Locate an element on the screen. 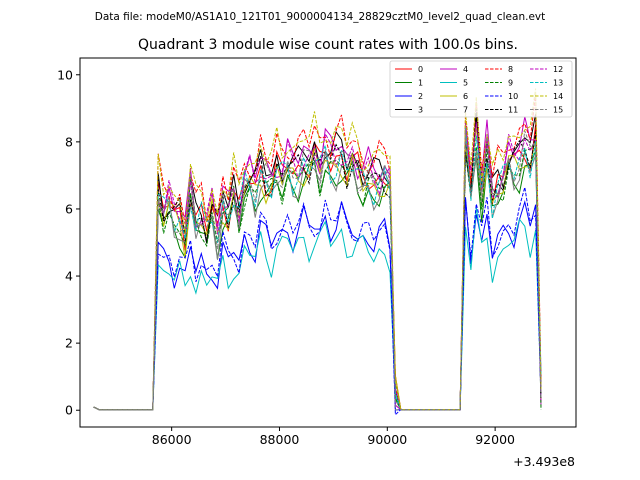  legend-label: 13 is located at coordinates (558, 83).